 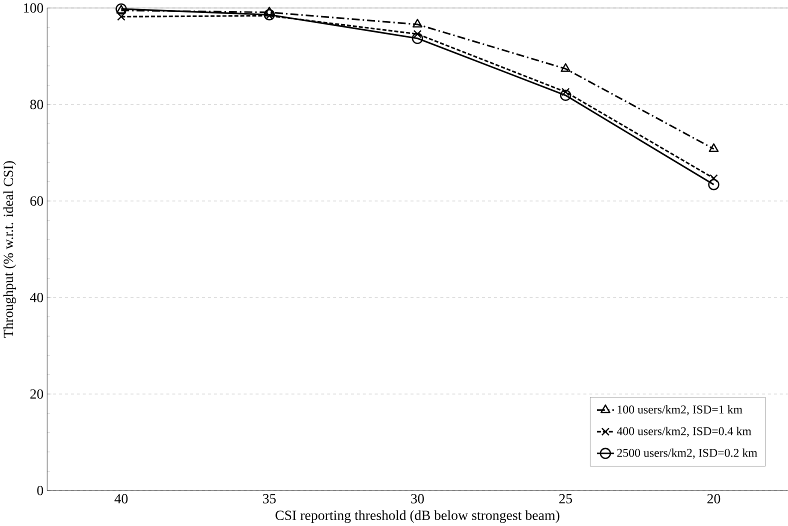 I want to click on x-tick-label: 35, so click(x=269, y=499).